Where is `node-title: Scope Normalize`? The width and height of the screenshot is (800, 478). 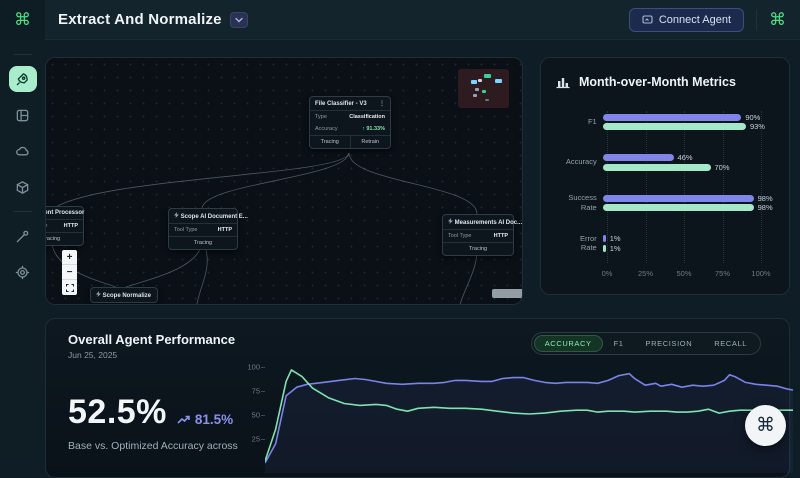
node-title: Scope Normalize is located at coordinates (127, 296).